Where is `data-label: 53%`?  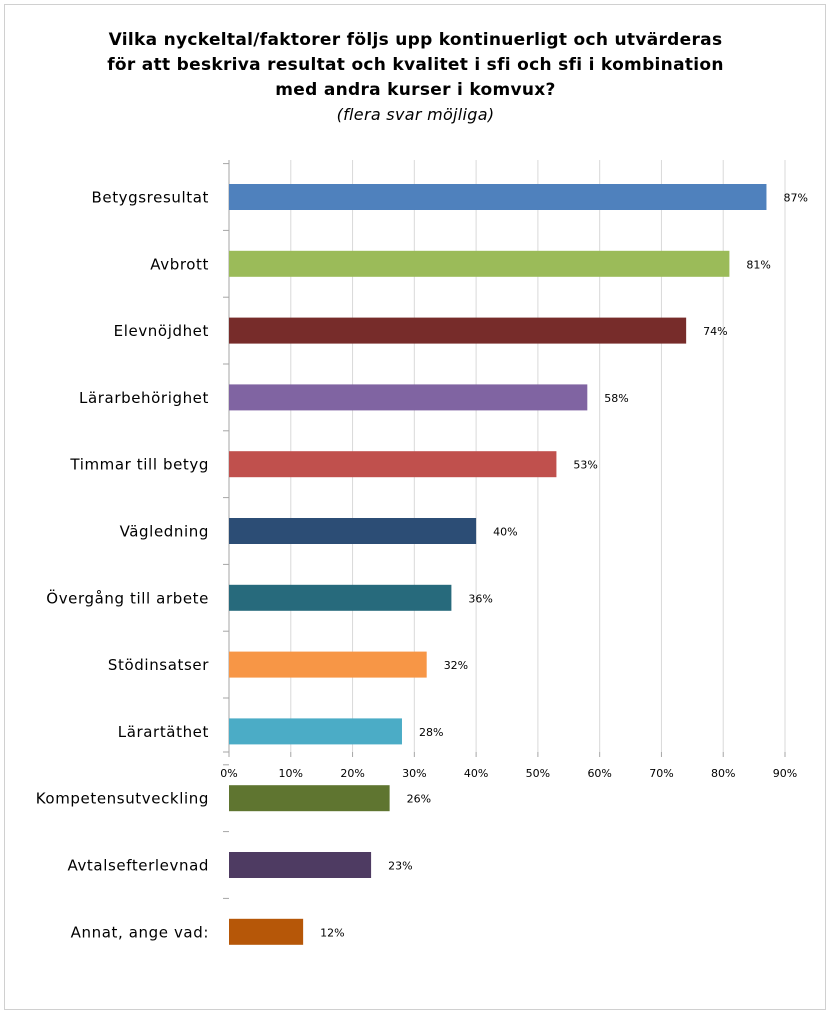 data-label: 53% is located at coordinates (585, 465).